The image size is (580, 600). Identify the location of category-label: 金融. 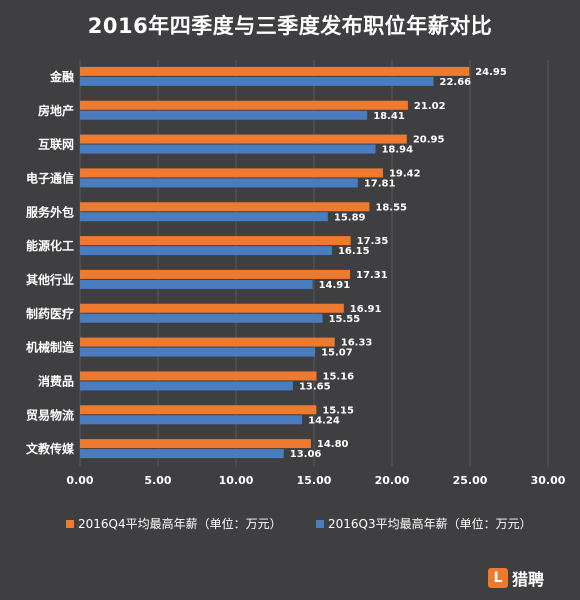
(61, 76).